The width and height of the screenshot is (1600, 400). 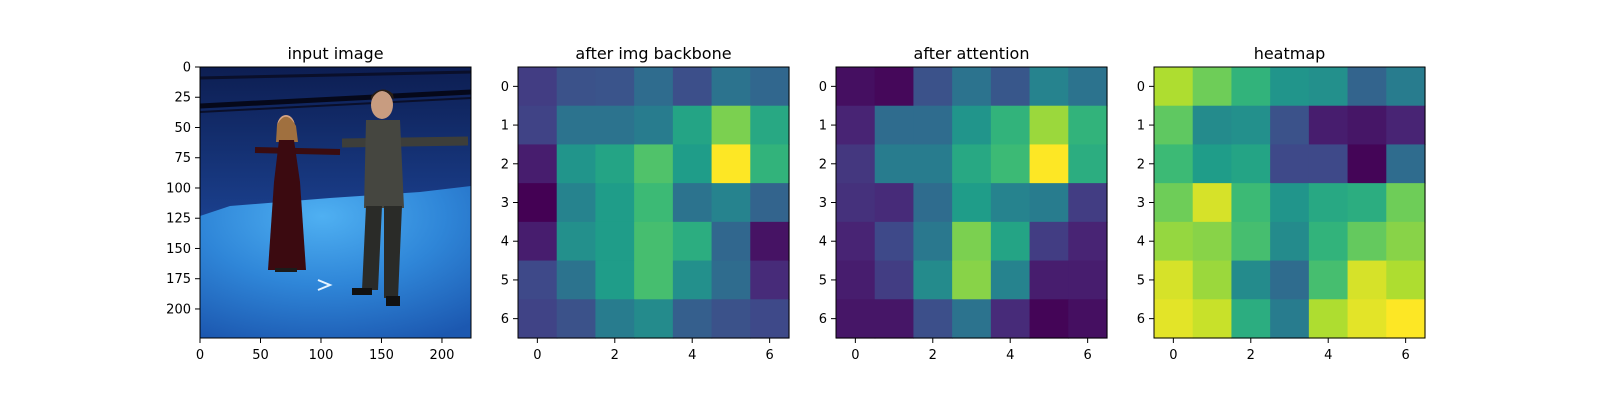 What do you see at coordinates (325, 285) in the screenshot?
I see `floor-marker` at bounding box center [325, 285].